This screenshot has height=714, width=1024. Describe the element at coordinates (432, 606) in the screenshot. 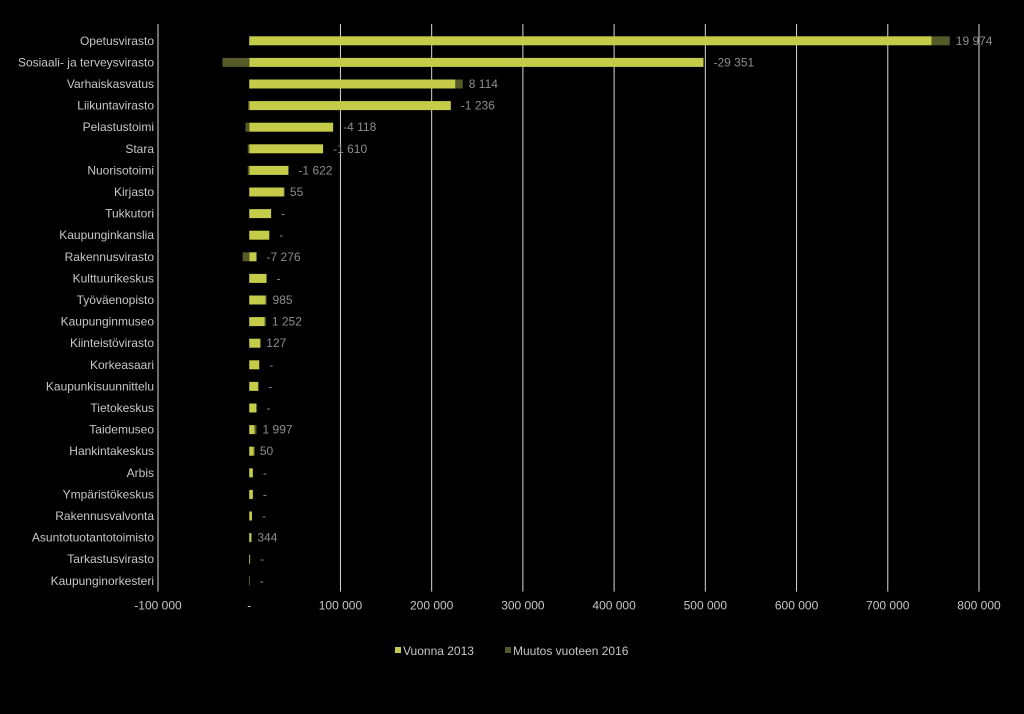

I see `x-tick-label: 200 000` at that location.